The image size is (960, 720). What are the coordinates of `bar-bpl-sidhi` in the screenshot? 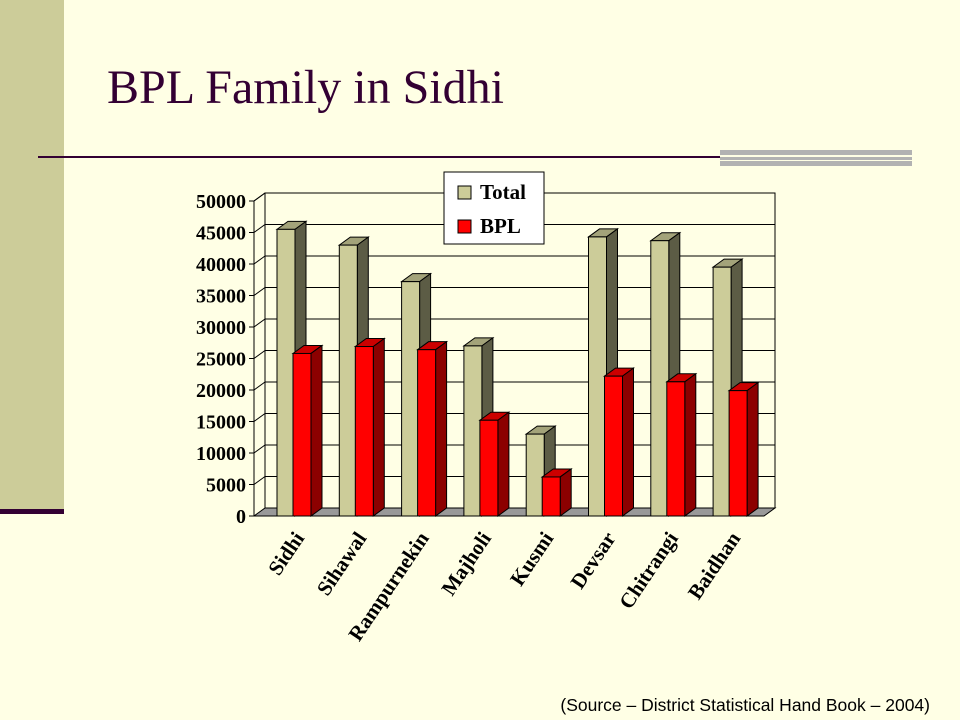 It's located at (307, 430).